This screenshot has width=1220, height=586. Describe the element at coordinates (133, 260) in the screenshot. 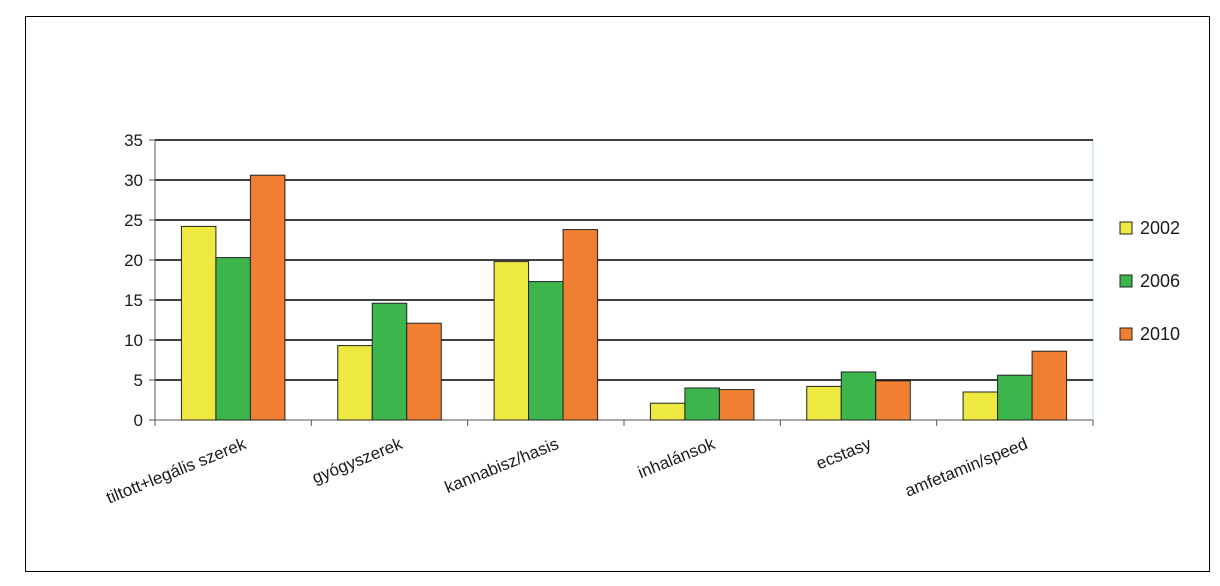

I see `y-tick-label: 20` at that location.